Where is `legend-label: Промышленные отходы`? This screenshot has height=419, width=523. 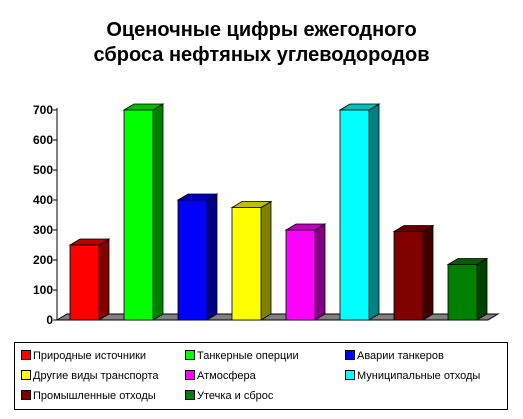
legend-label: Промышленные отходы is located at coordinates (94, 396).